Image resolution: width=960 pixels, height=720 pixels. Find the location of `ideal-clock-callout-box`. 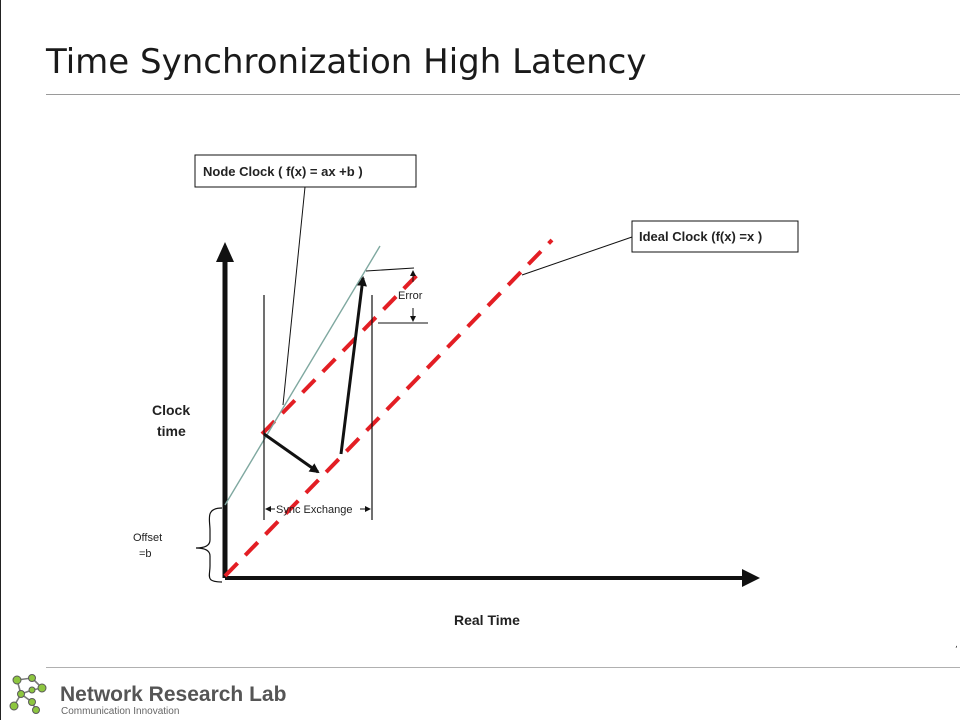

ideal-clock-callout-box is located at coordinates (715, 236).